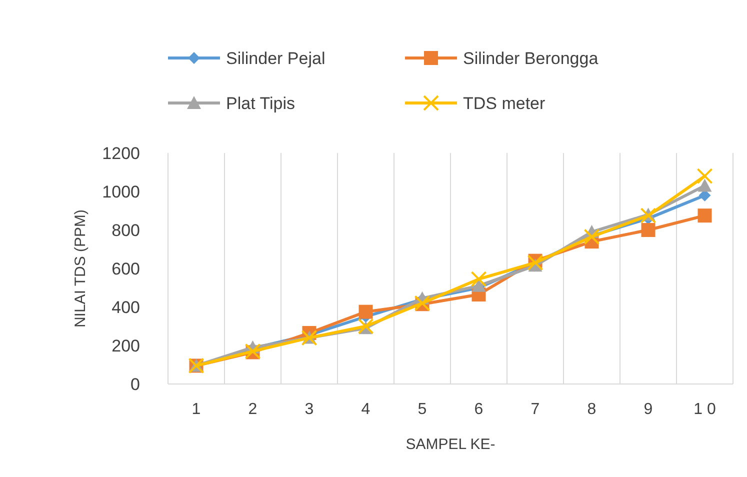 The width and height of the screenshot is (747, 477). Describe the element at coordinates (705, 409) in the screenshot. I see `x-tick-label: 1 0` at that location.